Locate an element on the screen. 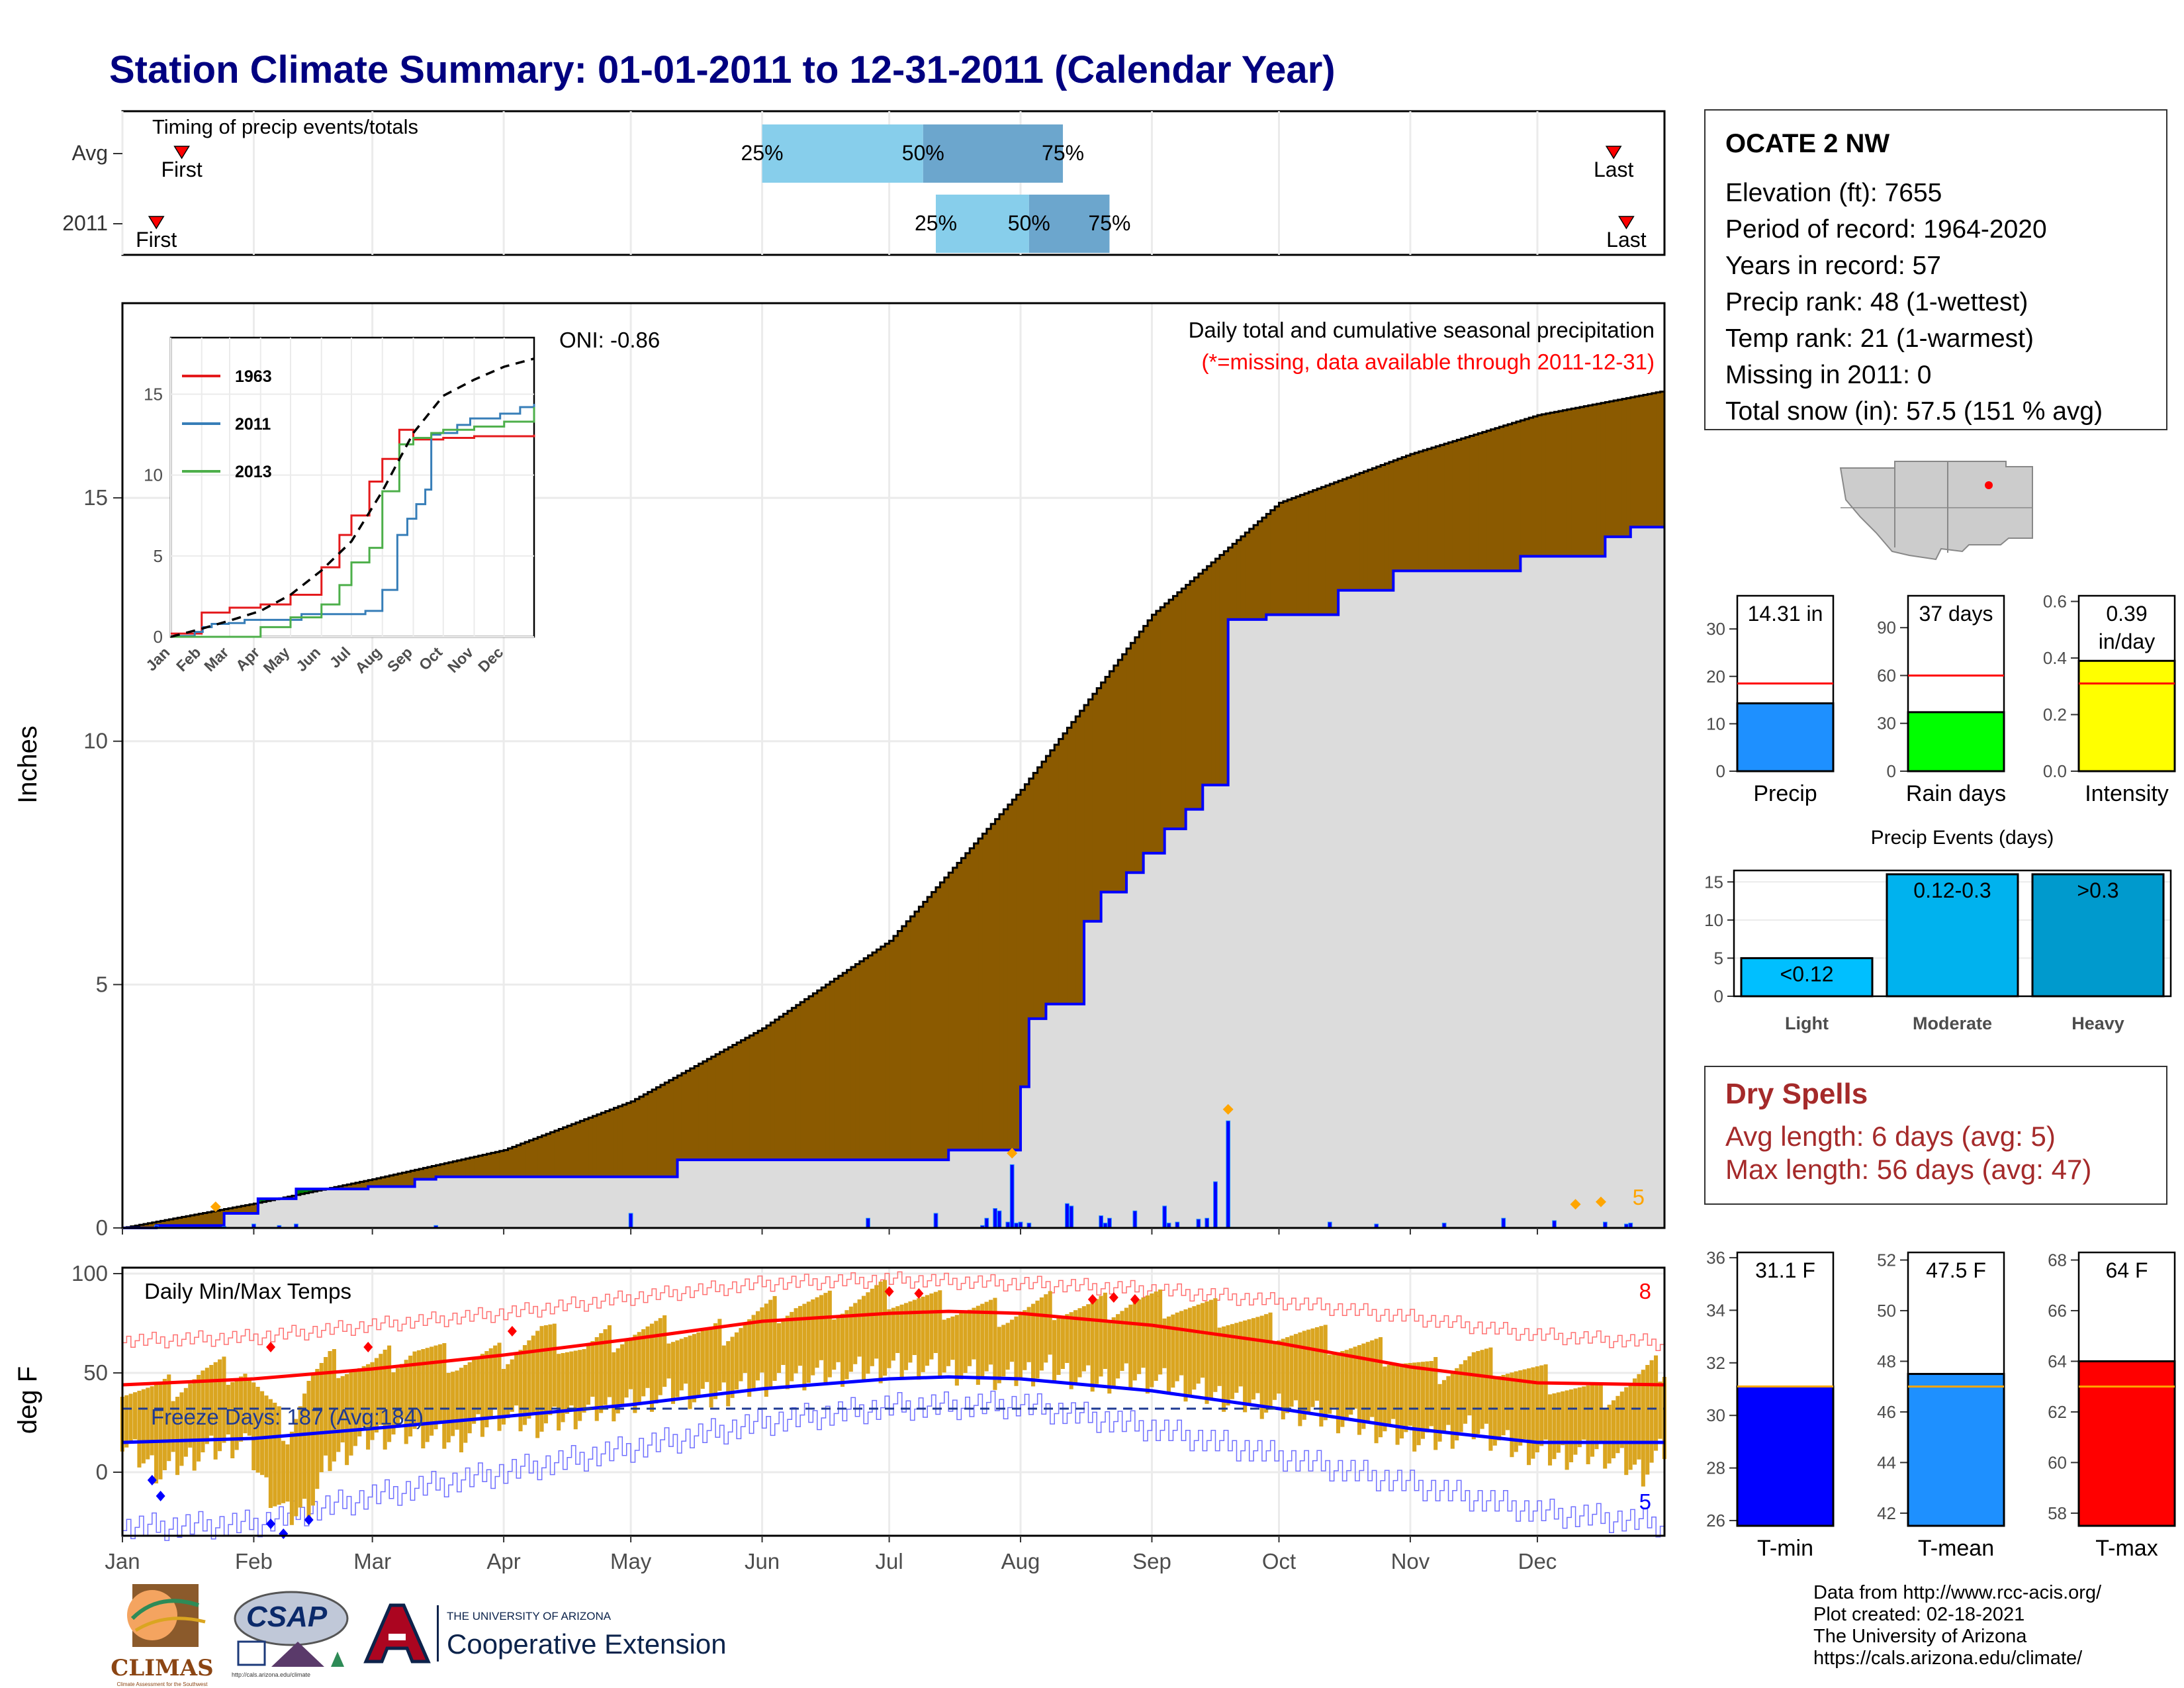 The height and width of the screenshot is (1688, 2184). events-category-label: Moderate is located at coordinates (1952, 1023).